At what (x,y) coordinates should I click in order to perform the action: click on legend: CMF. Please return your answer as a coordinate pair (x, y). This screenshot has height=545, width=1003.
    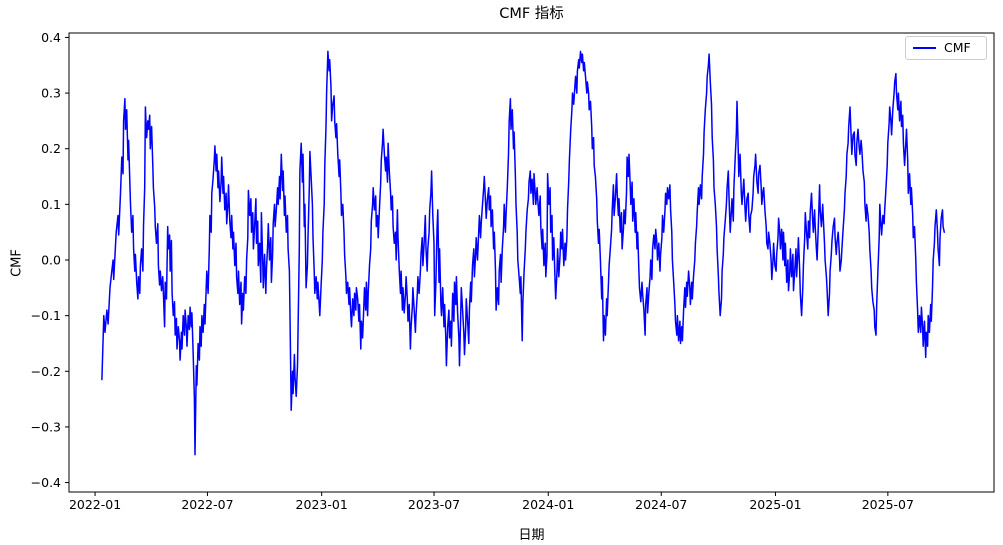
    Looking at the image, I should click on (946, 48).